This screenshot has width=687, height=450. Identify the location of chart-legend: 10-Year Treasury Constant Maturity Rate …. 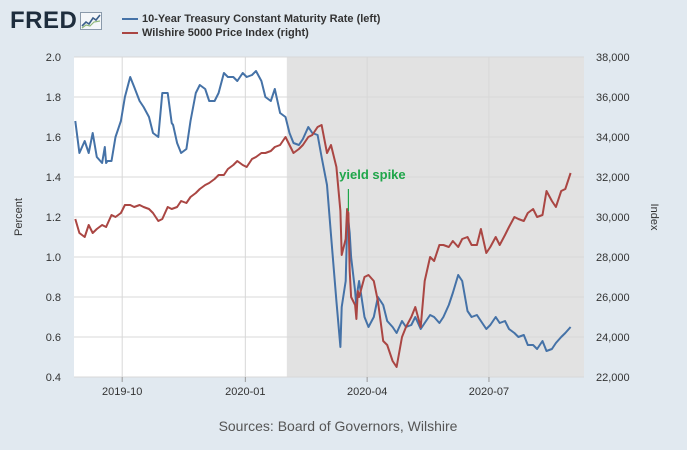
(251, 26).